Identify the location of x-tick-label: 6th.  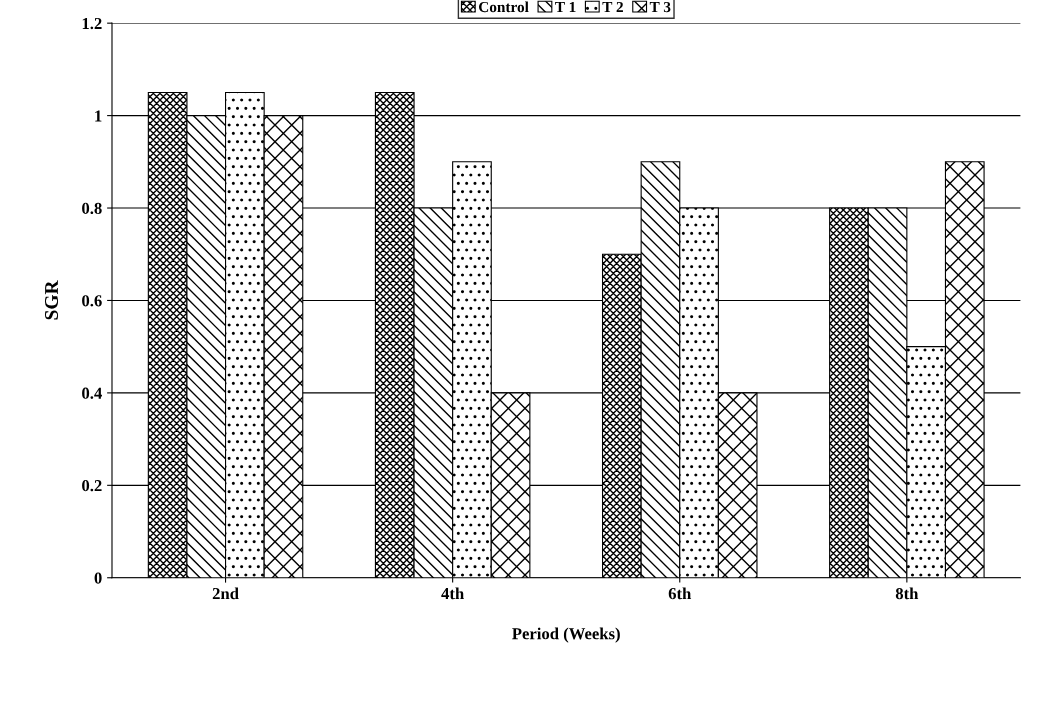
(680, 593).